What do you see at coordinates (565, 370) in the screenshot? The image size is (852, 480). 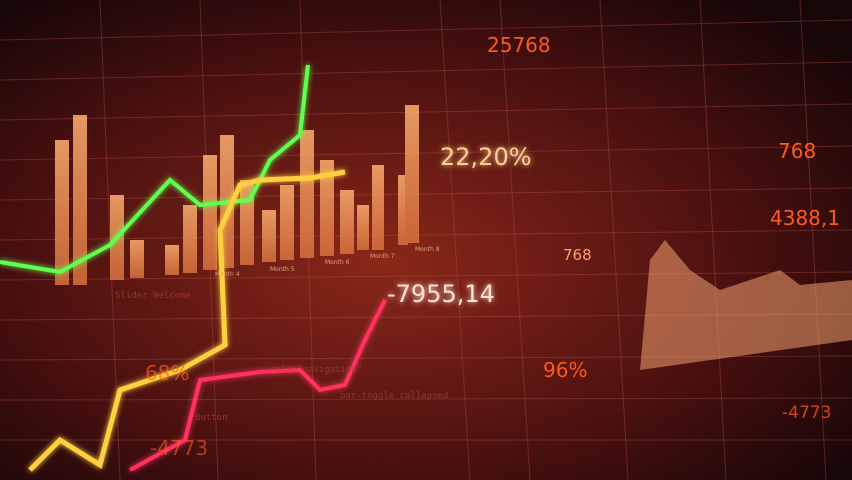 I see `figure: 96%` at bounding box center [565, 370].